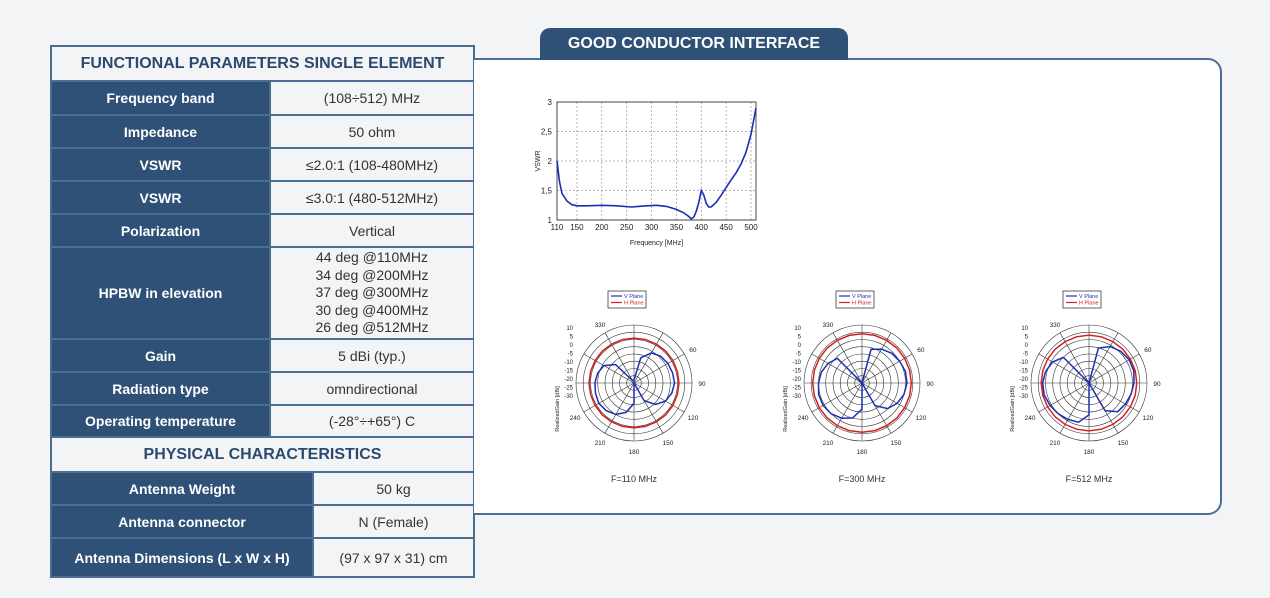 The image size is (1270, 598). I want to click on table-row: Gain 5 dBi (typ.), so click(262, 356).